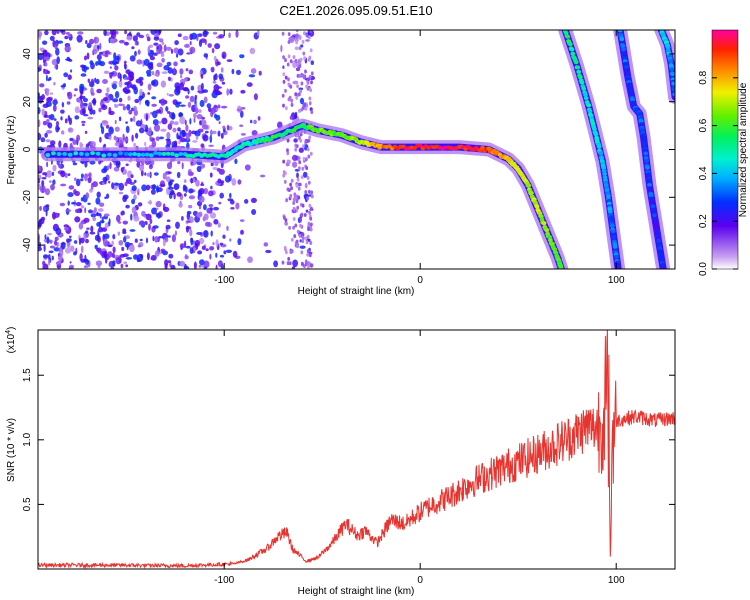 The width and height of the screenshot is (750, 600). What do you see at coordinates (420, 580) in the screenshot?
I see `tick-label: 0` at bounding box center [420, 580].